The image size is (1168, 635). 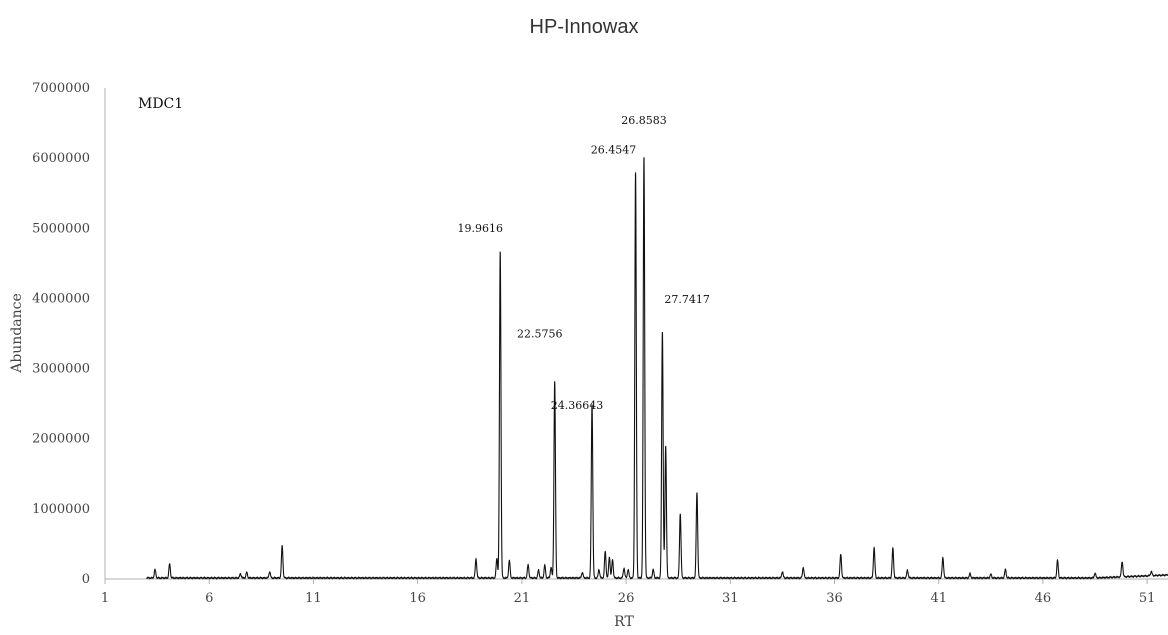 What do you see at coordinates (61, 369) in the screenshot?
I see `y-tick-label: 3000000` at bounding box center [61, 369].